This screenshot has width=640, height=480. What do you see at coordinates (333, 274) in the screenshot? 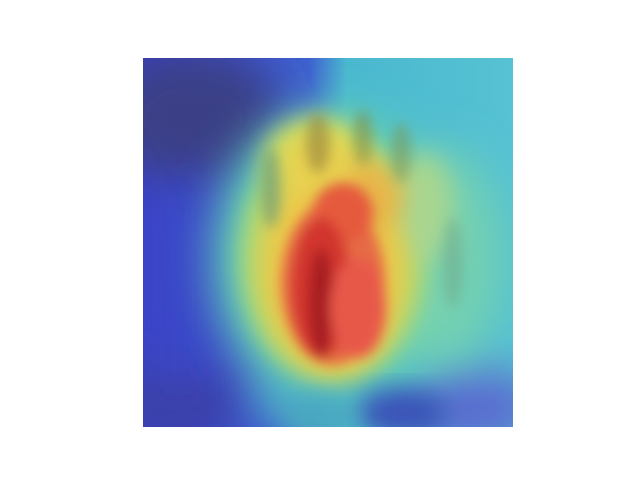
I see `peak-activation` at bounding box center [333, 274].